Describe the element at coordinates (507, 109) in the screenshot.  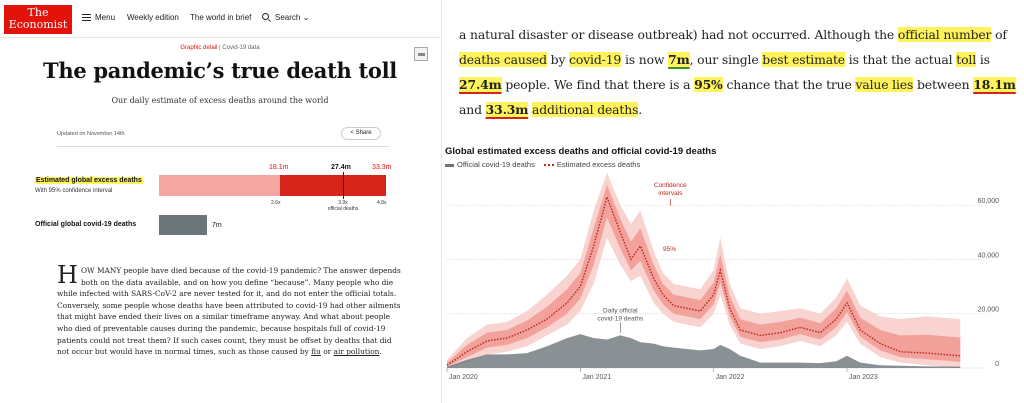
I see `q-33m: 33.3m` at that location.